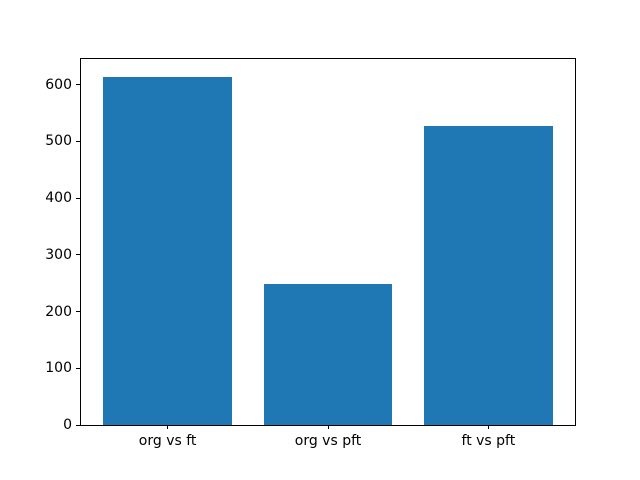 The height and width of the screenshot is (480, 640). I want to click on x-tick-label-org-vs-ft: org vs ft, so click(167, 441).